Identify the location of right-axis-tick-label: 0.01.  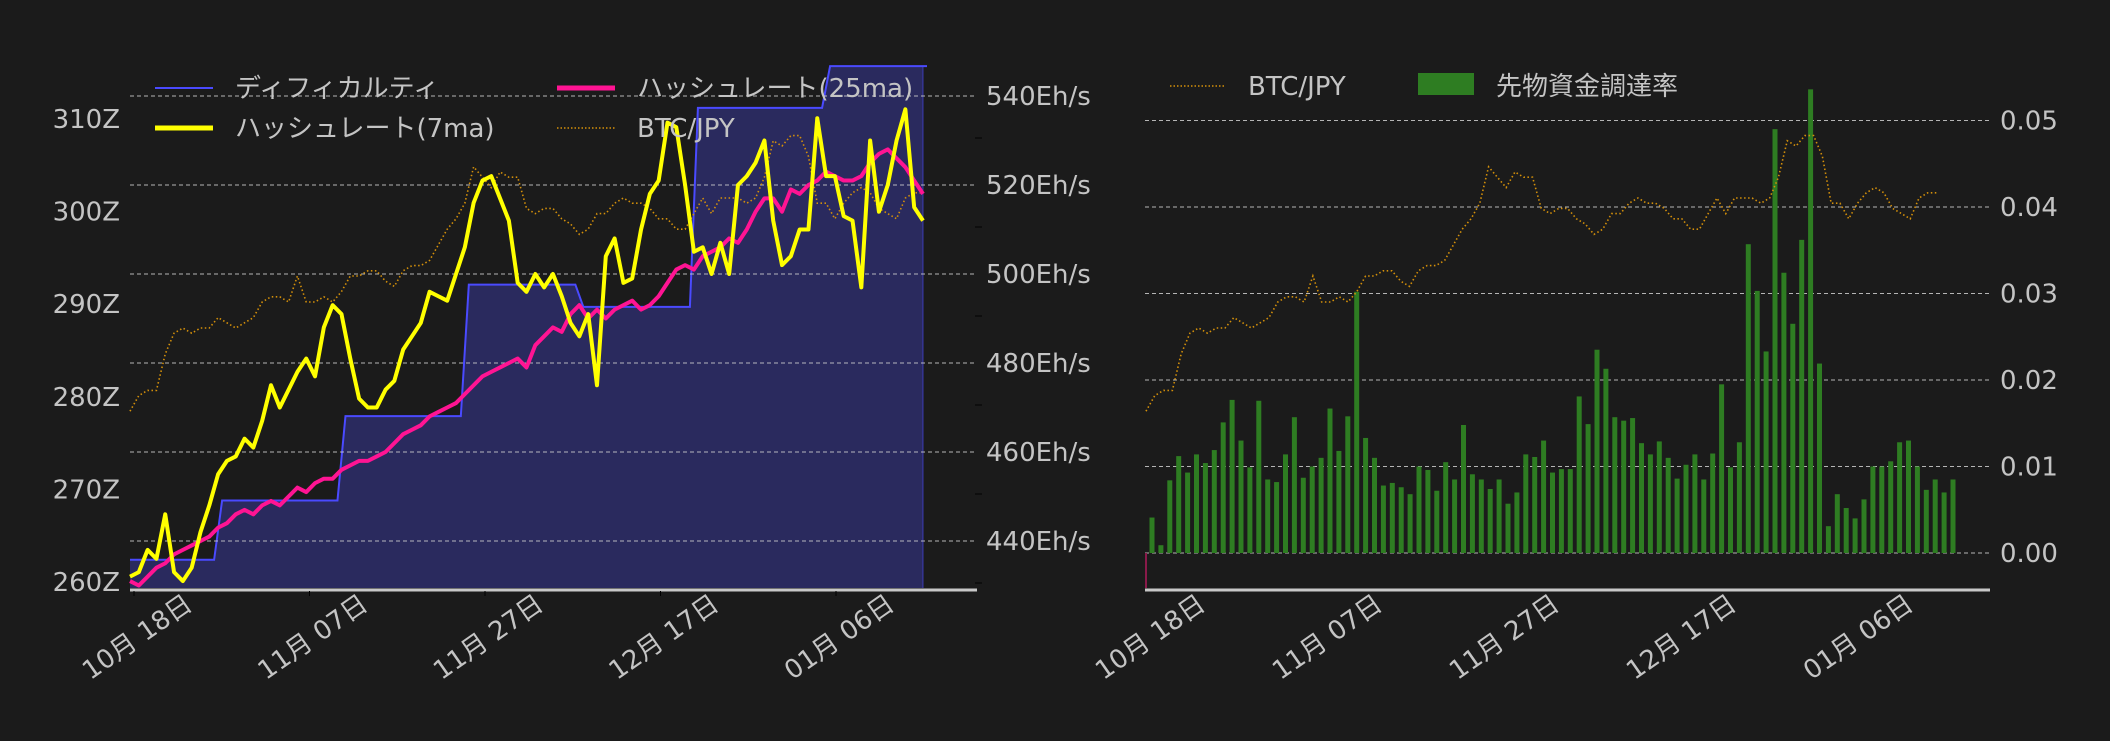
(2029, 468).